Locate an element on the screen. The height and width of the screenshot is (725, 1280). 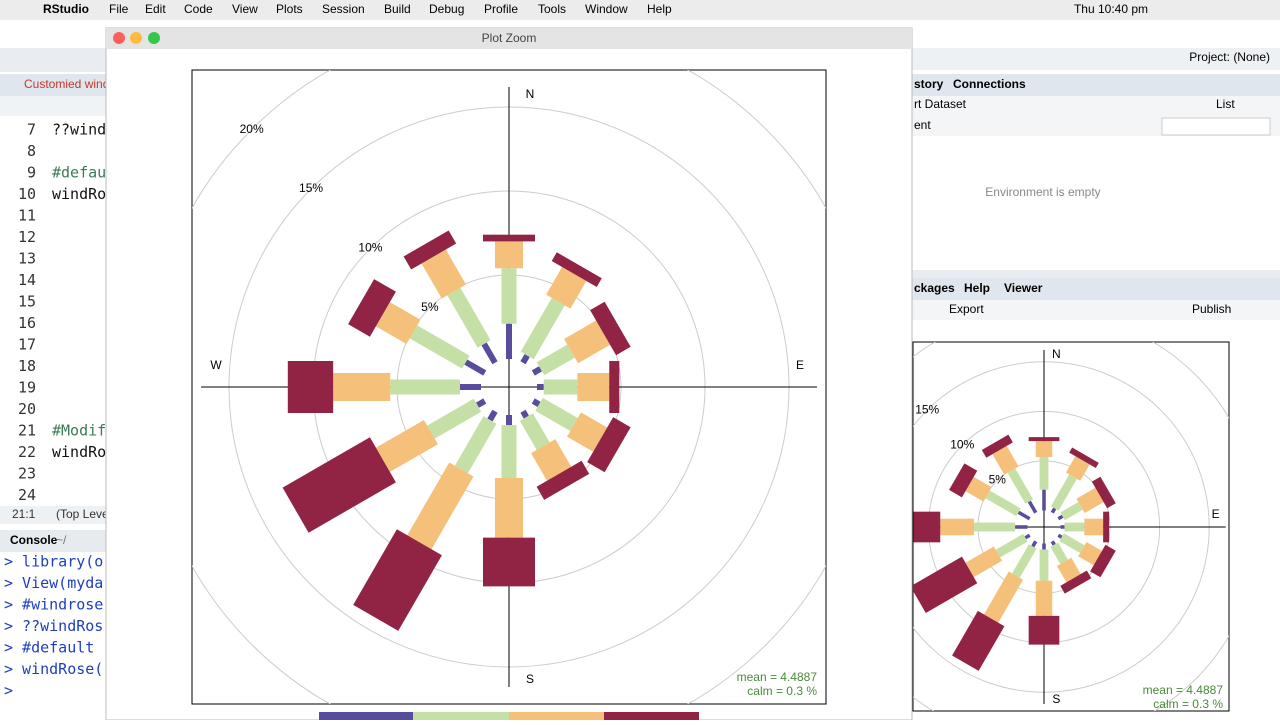
menu: Window is located at coordinates (606, 9).